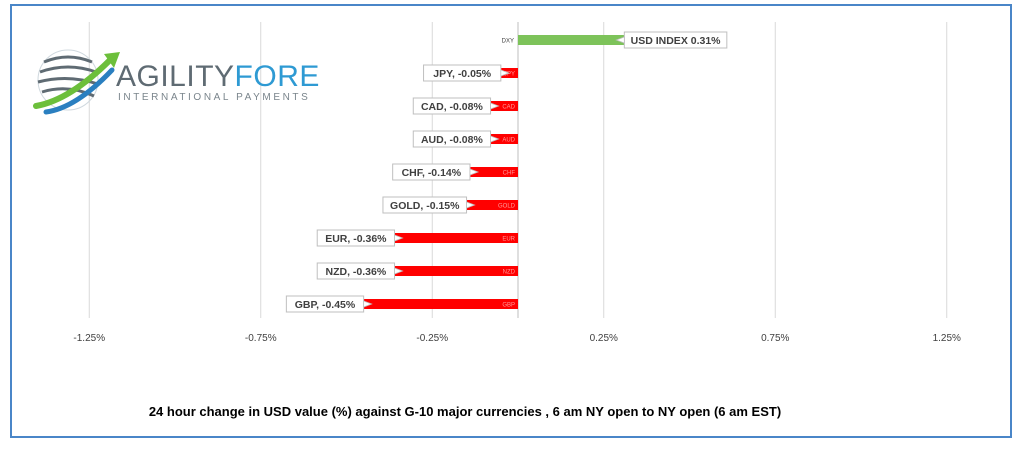 This screenshot has height=450, width=1024. Describe the element at coordinates (277, 76) in the screenshot. I see `brand-name-forex: FOREX` at that location.